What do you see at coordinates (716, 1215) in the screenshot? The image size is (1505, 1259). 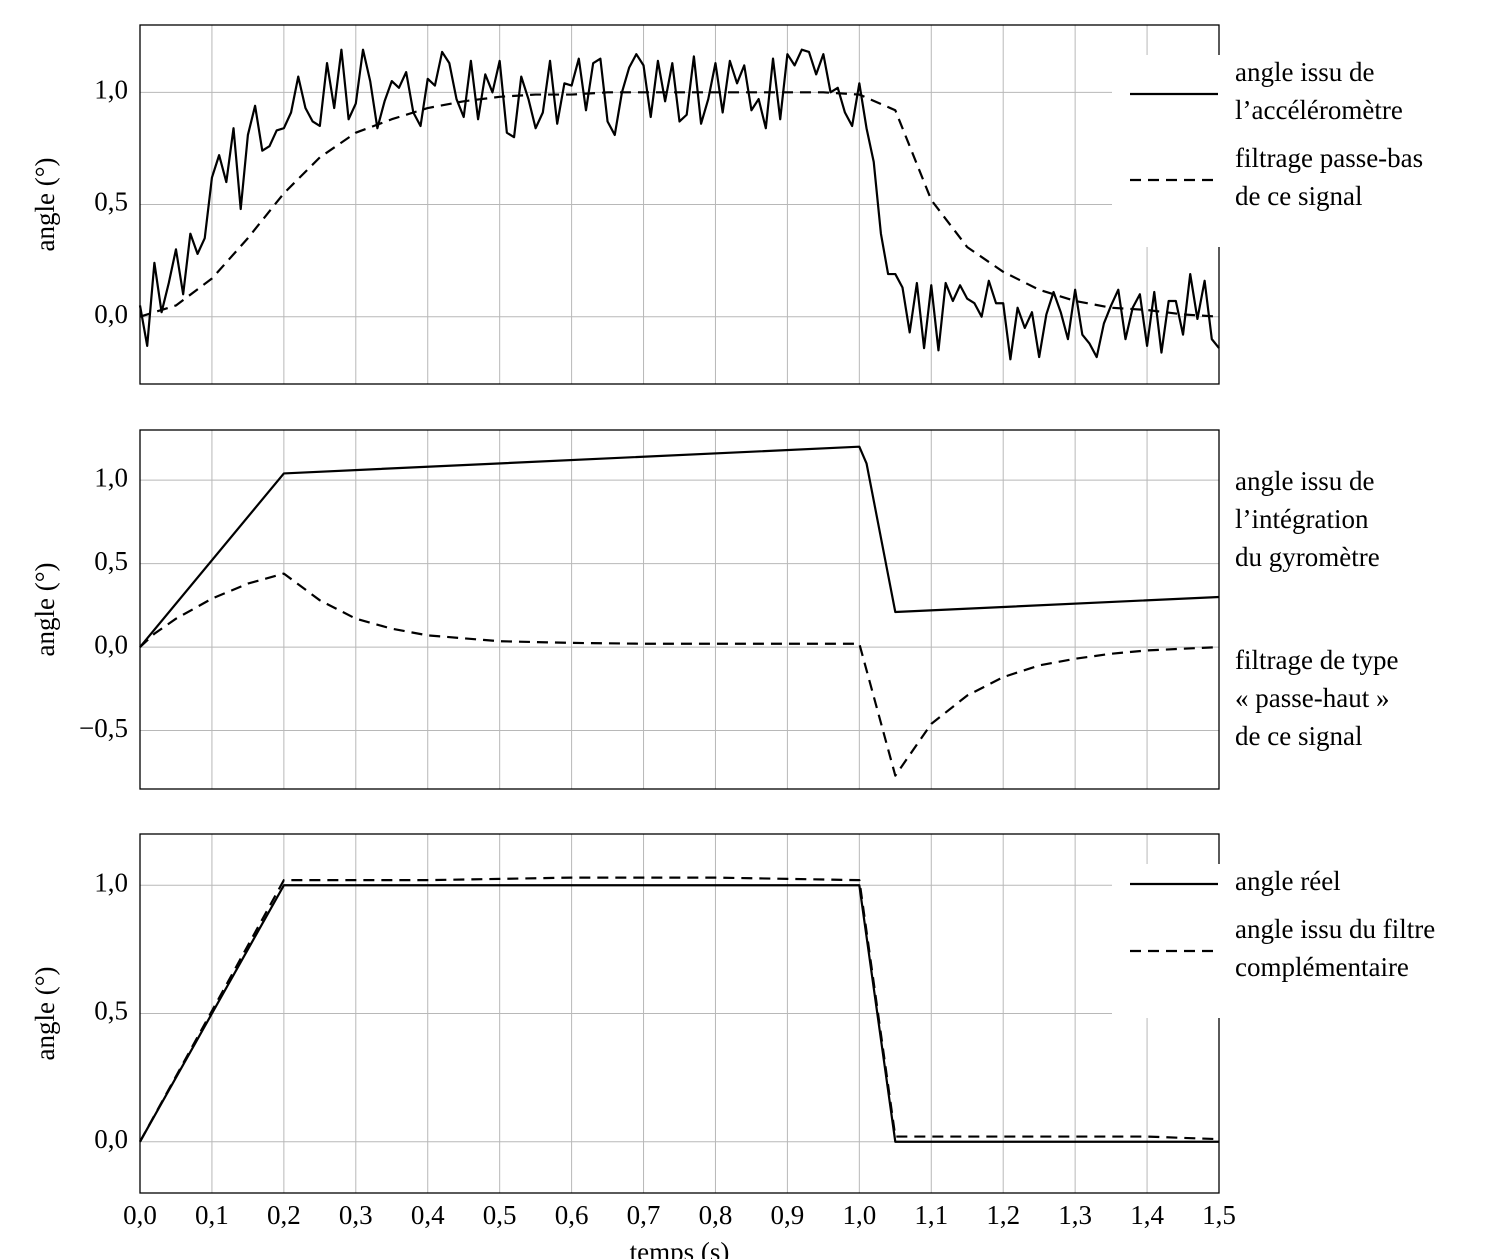 I see `x-tick-label: 0,8` at bounding box center [716, 1215].